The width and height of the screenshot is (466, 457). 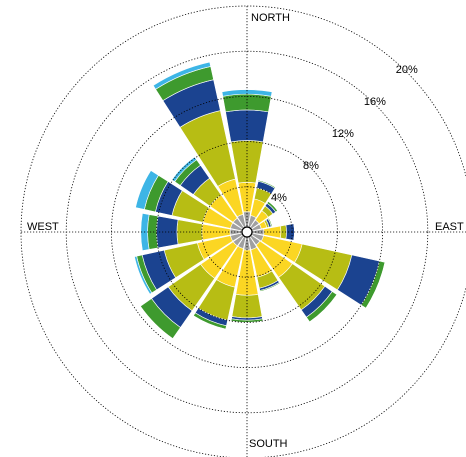 What do you see at coordinates (270, 18) in the screenshot?
I see `direction-label: NORTH` at bounding box center [270, 18].